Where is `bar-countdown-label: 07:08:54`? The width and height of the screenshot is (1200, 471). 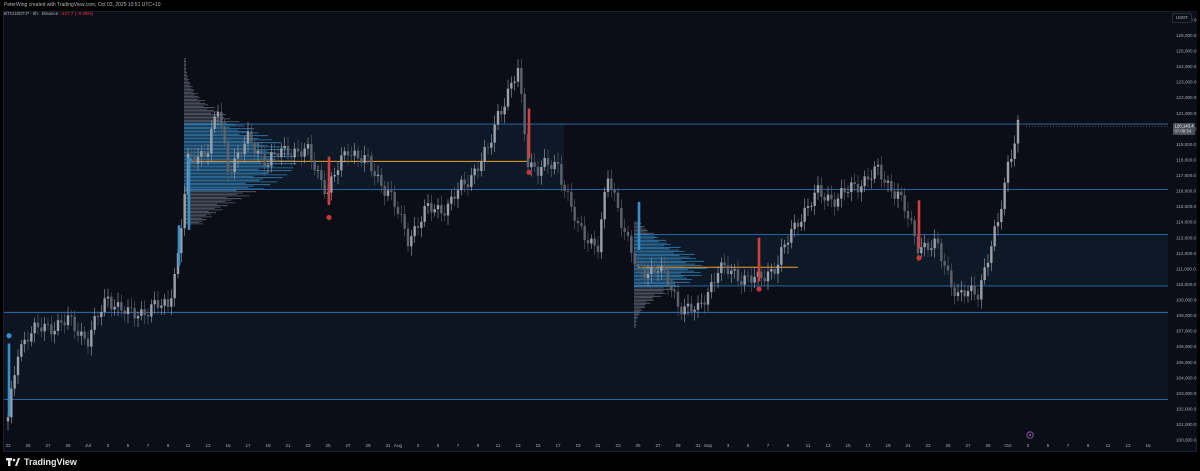
bar-countdown-label: 07:08:54 is located at coordinates (1183, 131).